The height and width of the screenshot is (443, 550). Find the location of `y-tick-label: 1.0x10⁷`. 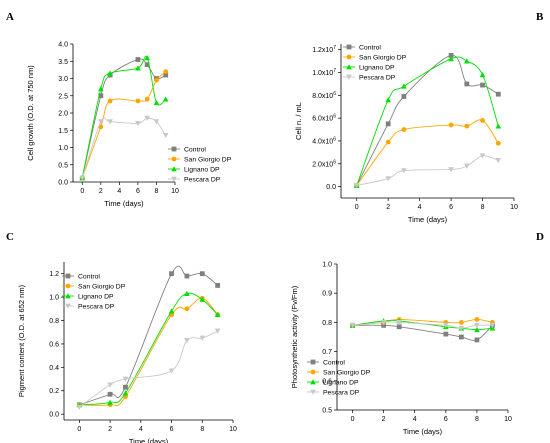

y-tick-label: 1.0x10⁷ is located at coordinates (324, 72).